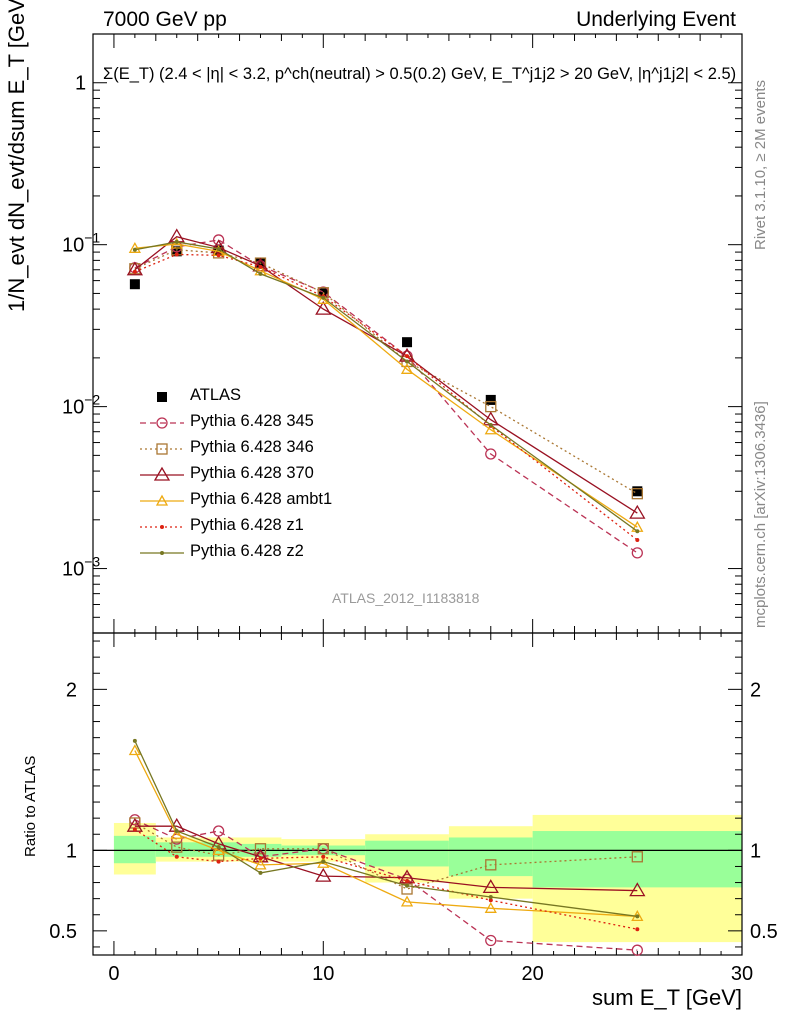  I want to click on x-tick-label: 10, so click(323, 974).